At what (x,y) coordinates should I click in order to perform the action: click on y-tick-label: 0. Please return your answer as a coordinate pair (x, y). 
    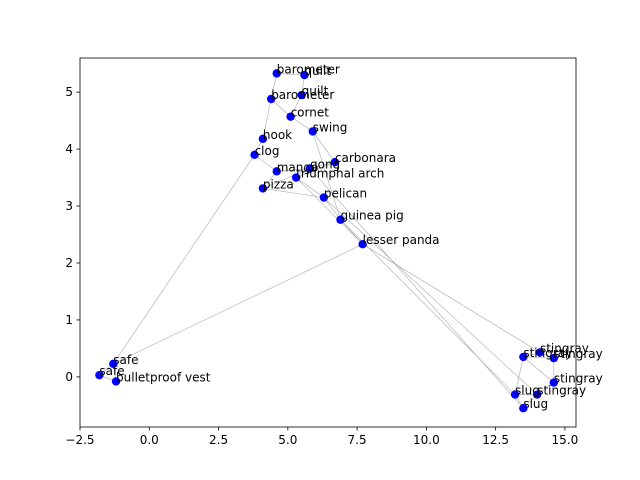
    Looking at the image, I should click on (69, 377).